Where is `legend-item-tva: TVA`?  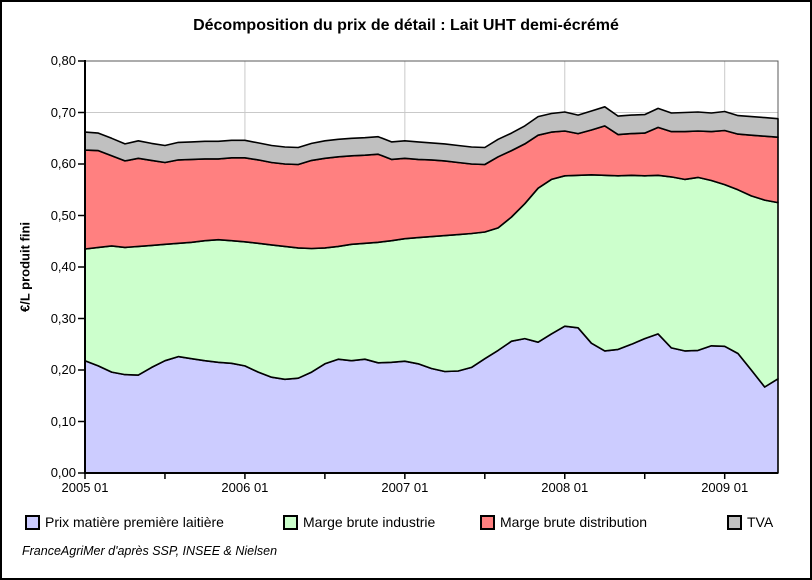 legend-item-tva: TVA is located at coordinates (750, 522).